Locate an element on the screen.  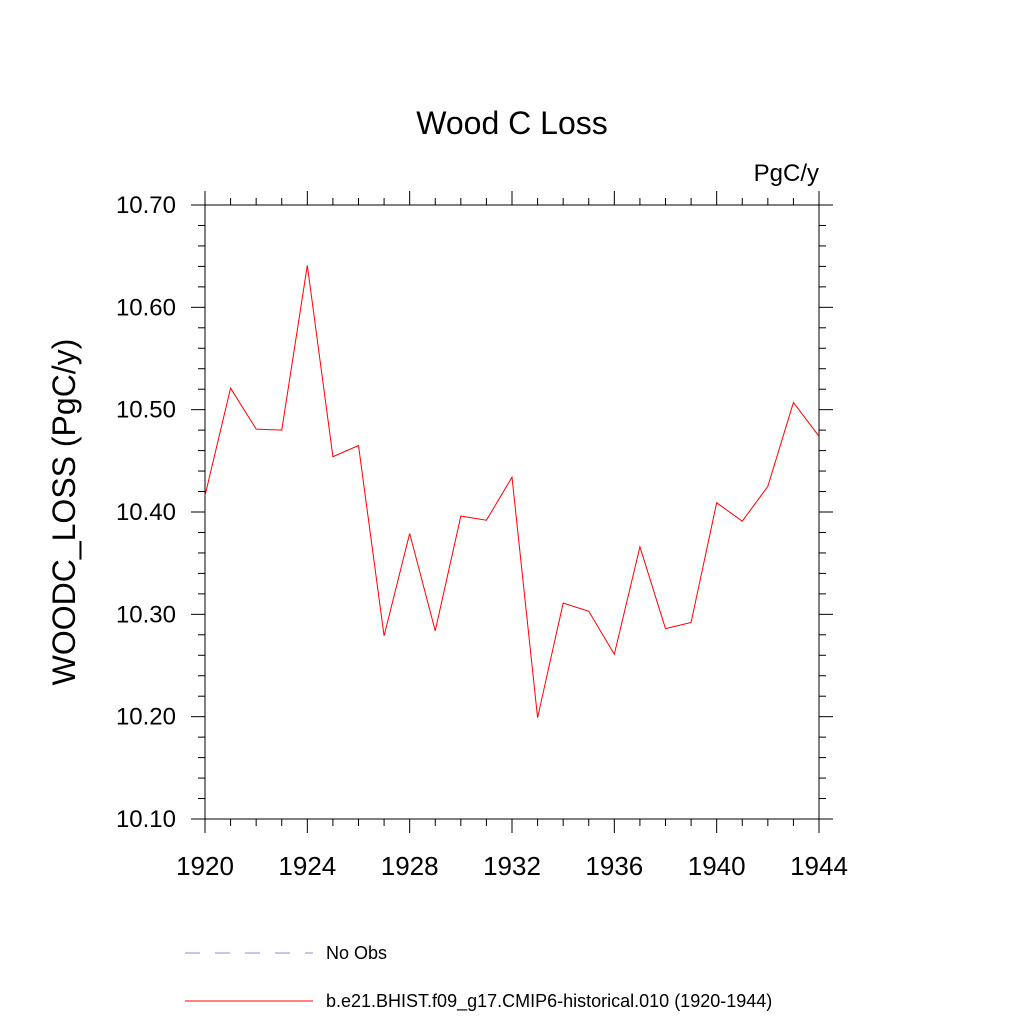
y-tick-label: 10.60 is located at coordinates (146, 307).